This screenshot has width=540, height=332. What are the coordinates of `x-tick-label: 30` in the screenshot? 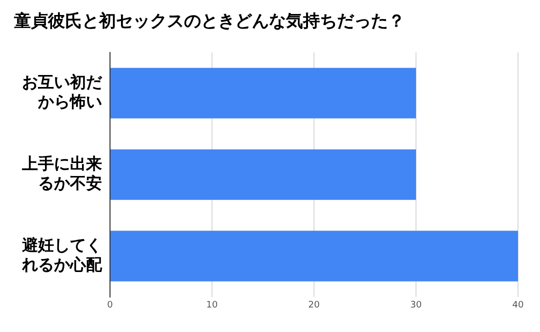 It's located at (416, 305).